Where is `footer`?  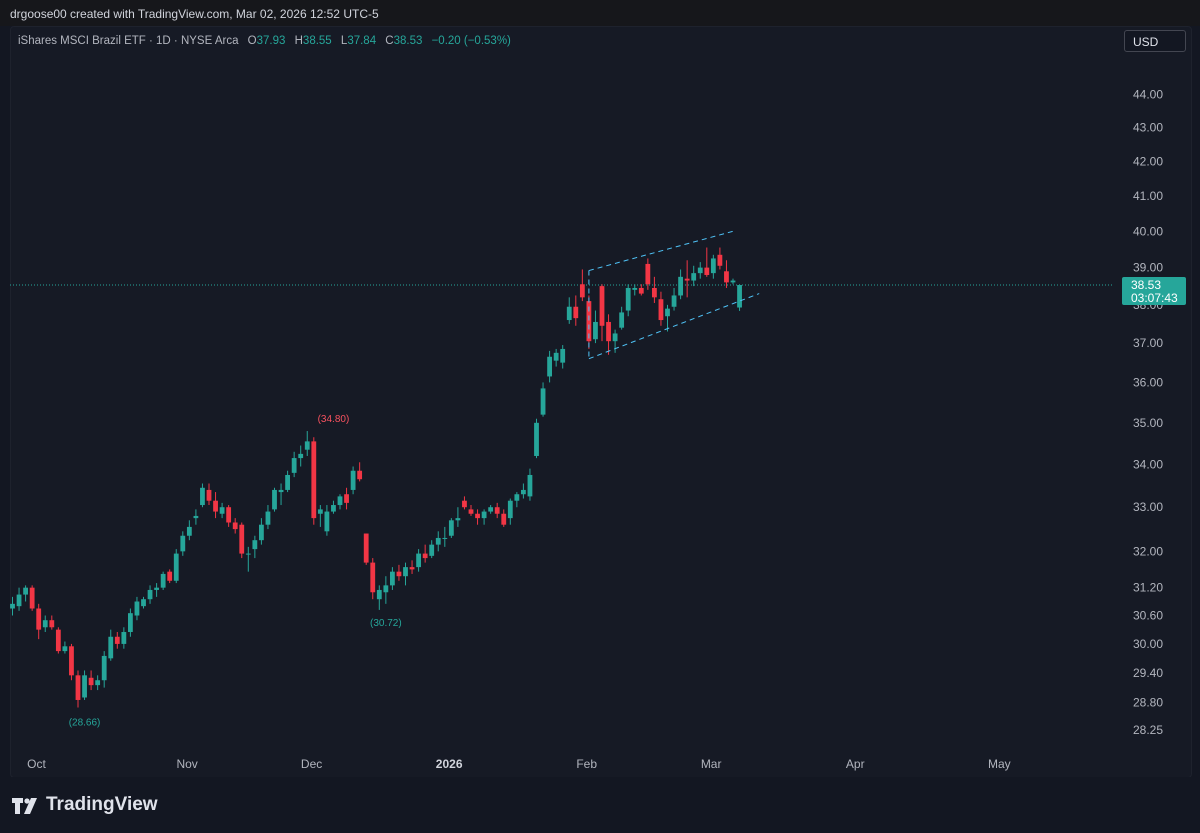 footer is located at coordinates (600, 805).